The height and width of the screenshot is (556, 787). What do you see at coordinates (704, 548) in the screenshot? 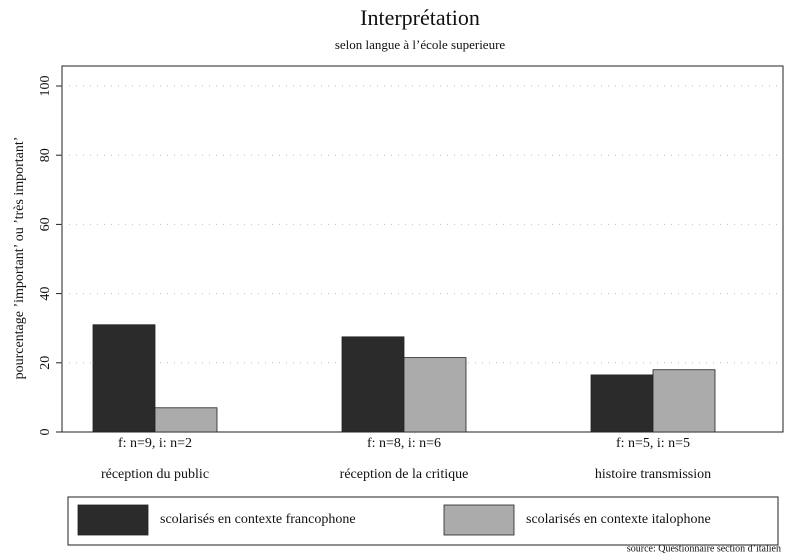
I see `source-note: source: Questionnaire section d’italien` at bounding box center [704, 548].